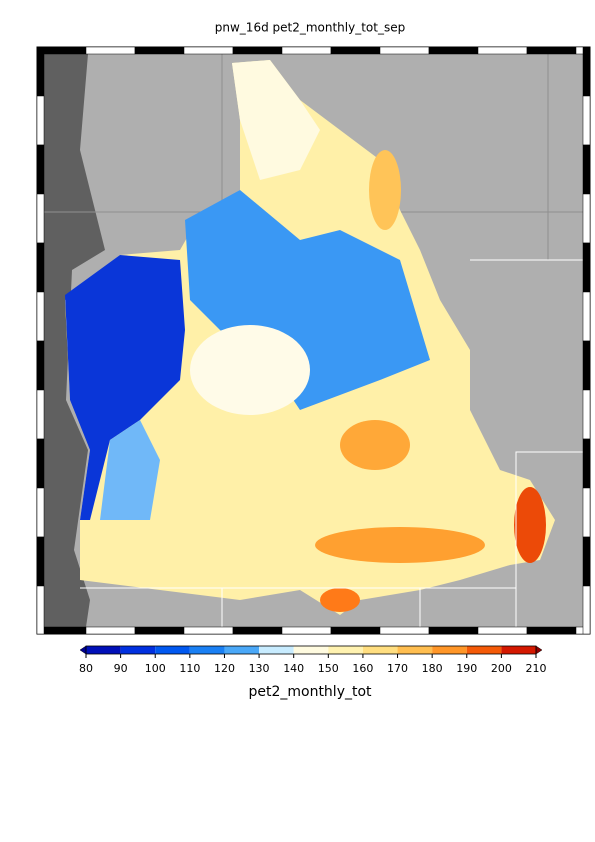 This screenshot has width=595, height=842. What do you see at coordinates (375, 445) in the screenshot?
I see `data-orange-patch` at bounding box center [375, 445].